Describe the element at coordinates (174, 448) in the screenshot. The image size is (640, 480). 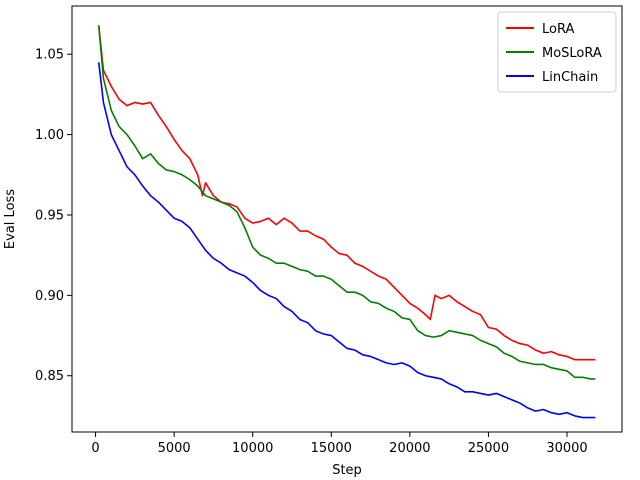
I see `x-tick-label: 5000` at that location.